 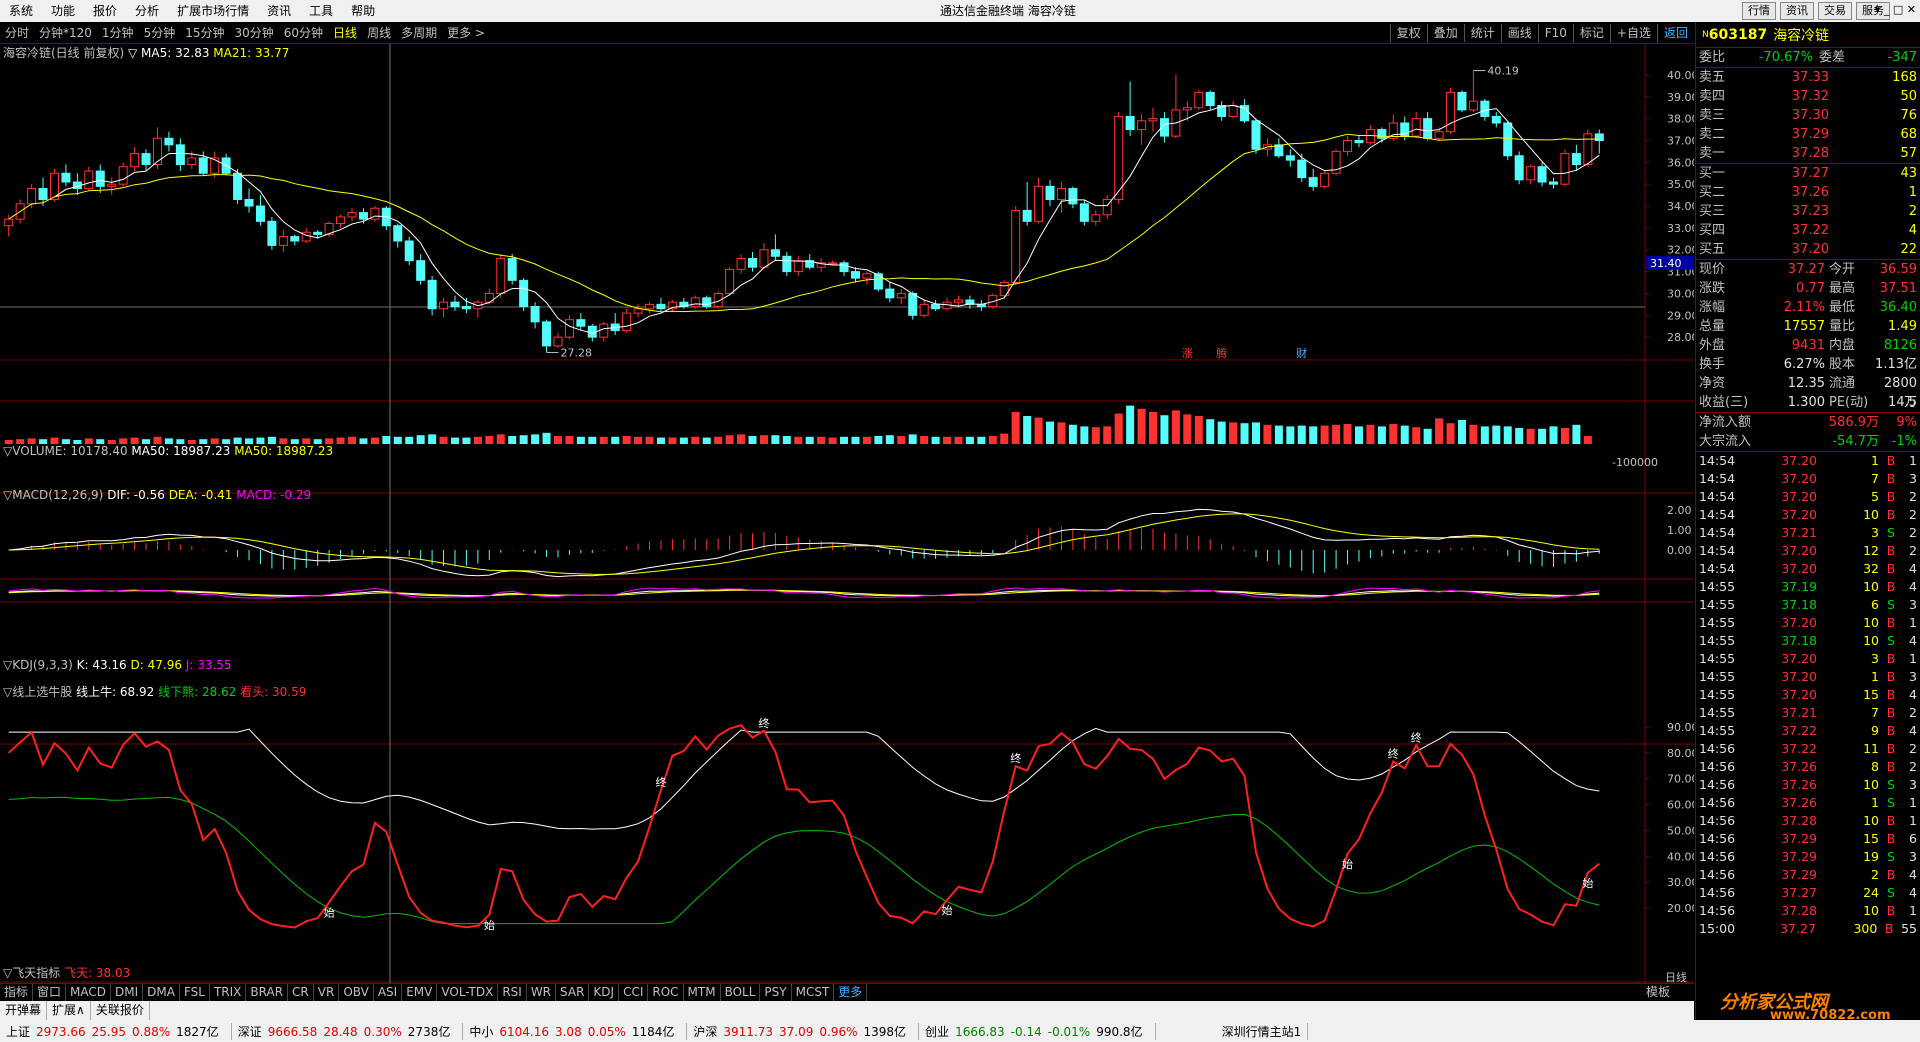 What do you see at coordinates (117, 33) in the screenshot?
I see `period-1min: 1分钟` at bounding box center [117, 33].